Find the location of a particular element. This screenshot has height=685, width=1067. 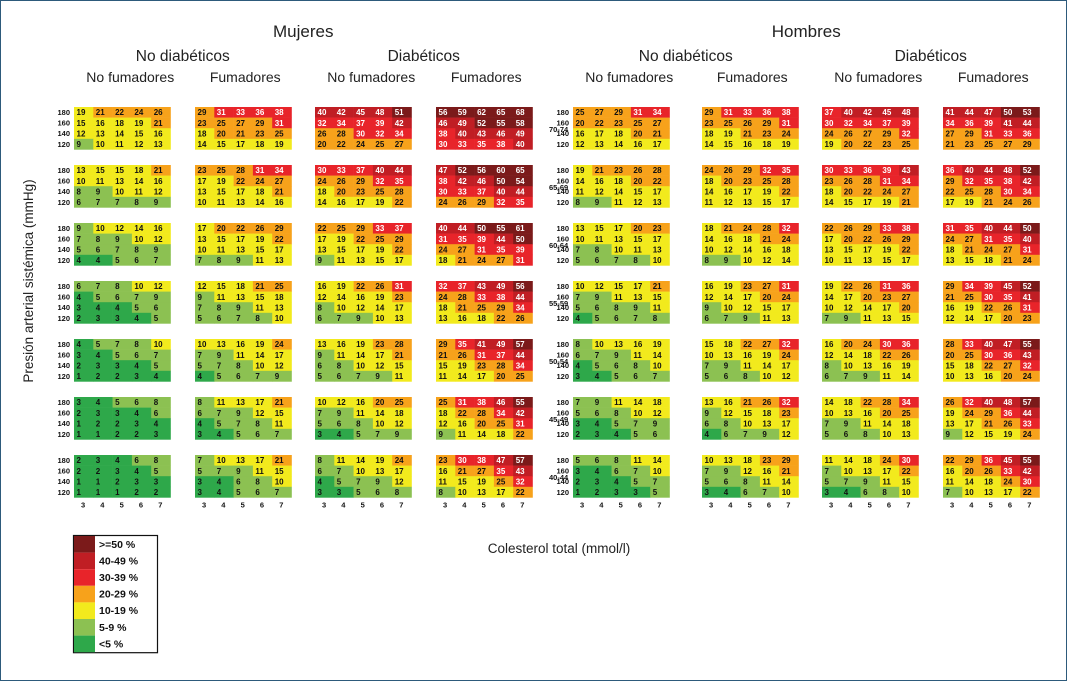

legend-swatch is located at coordinates (84, 644).